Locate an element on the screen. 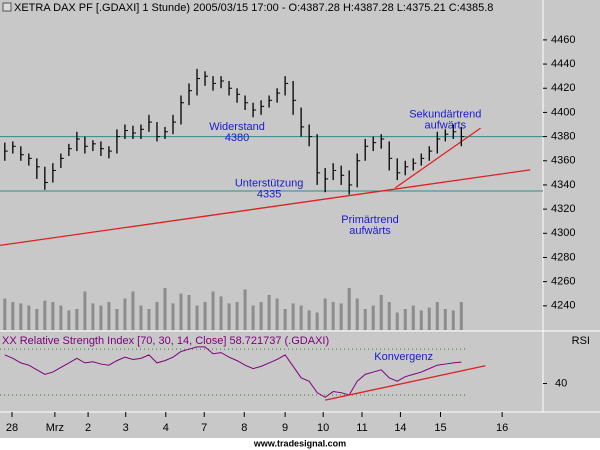 Image resolution: width=600 pixels, height=450 pixels. y-tick-label: 4360 is located at coordinates (563, 161).